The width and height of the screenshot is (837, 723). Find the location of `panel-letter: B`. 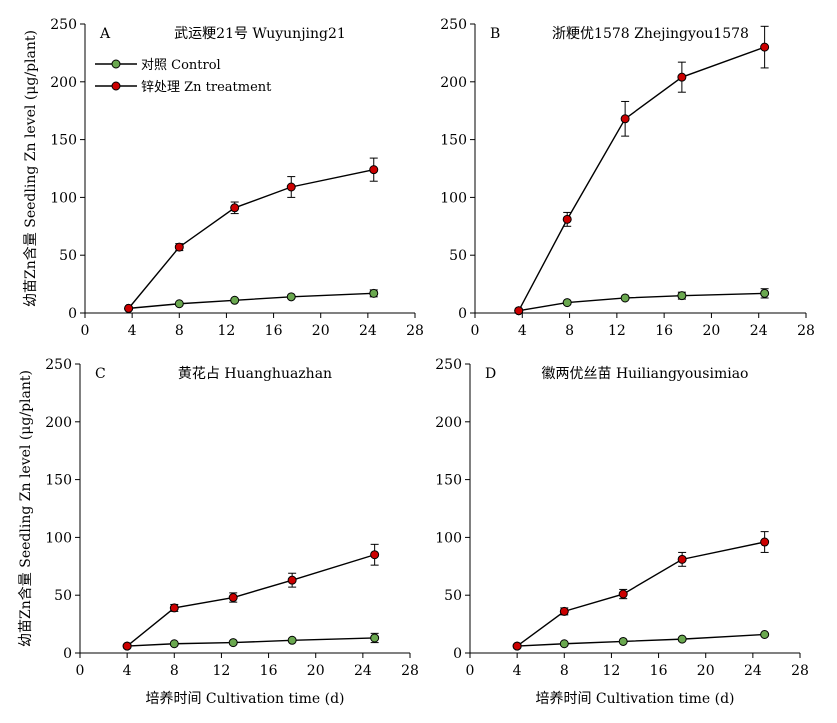

panel-letter: B is located at coordinates (495, 34).